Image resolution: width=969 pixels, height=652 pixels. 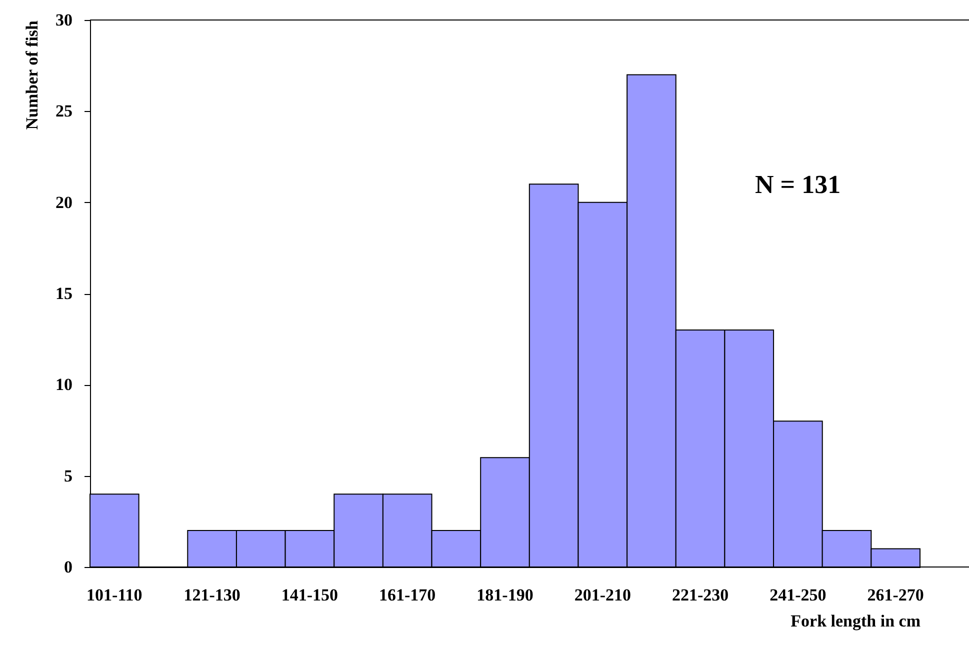 What do you see at coordinates (700, 595) in the screenshot?
I see `x-tick-label: 221-230` at bounding box center [700, 595].